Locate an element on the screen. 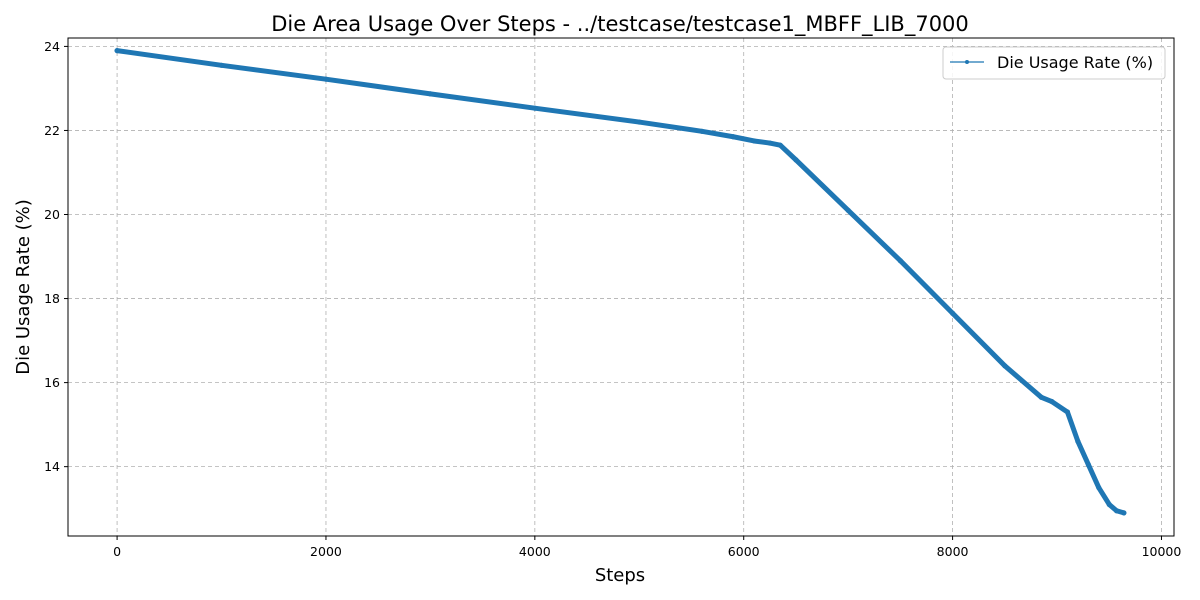 The width and height of the screenshot is (1200, 600). x-axis: 0 2000 4000 6000 8000 10000 is located at coordinates (647, 547).